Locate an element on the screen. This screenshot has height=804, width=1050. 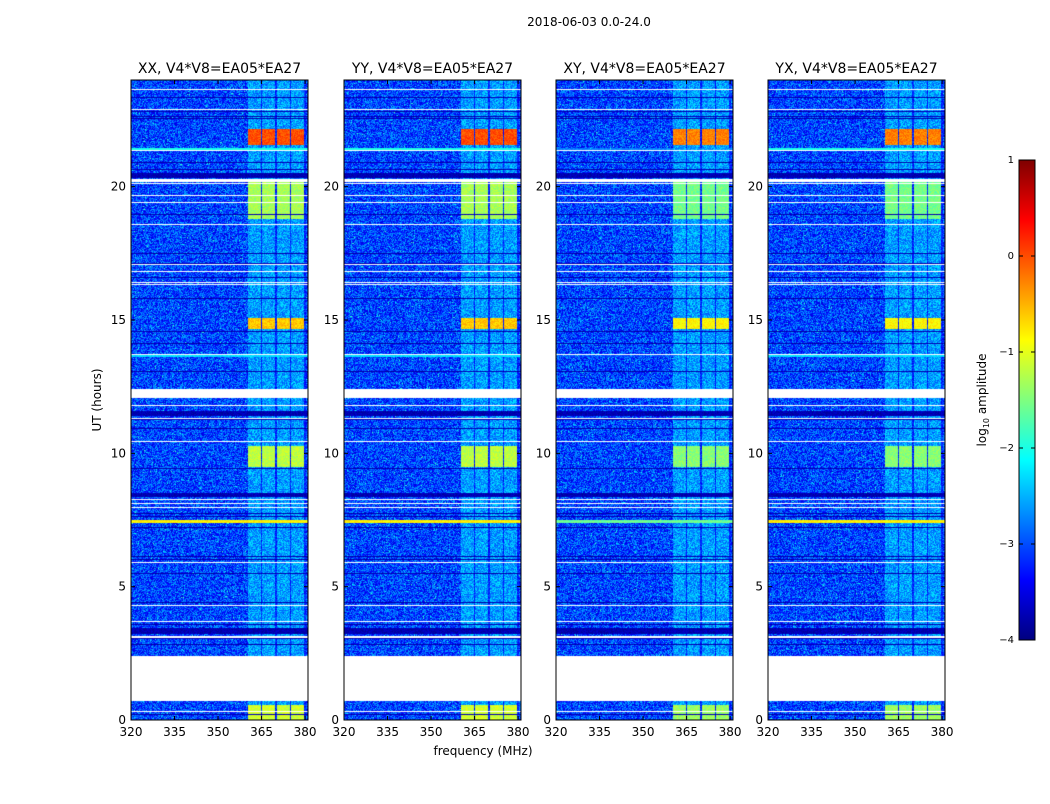
colorbar-label-sub: 10 is located at coordinates (986, 423).